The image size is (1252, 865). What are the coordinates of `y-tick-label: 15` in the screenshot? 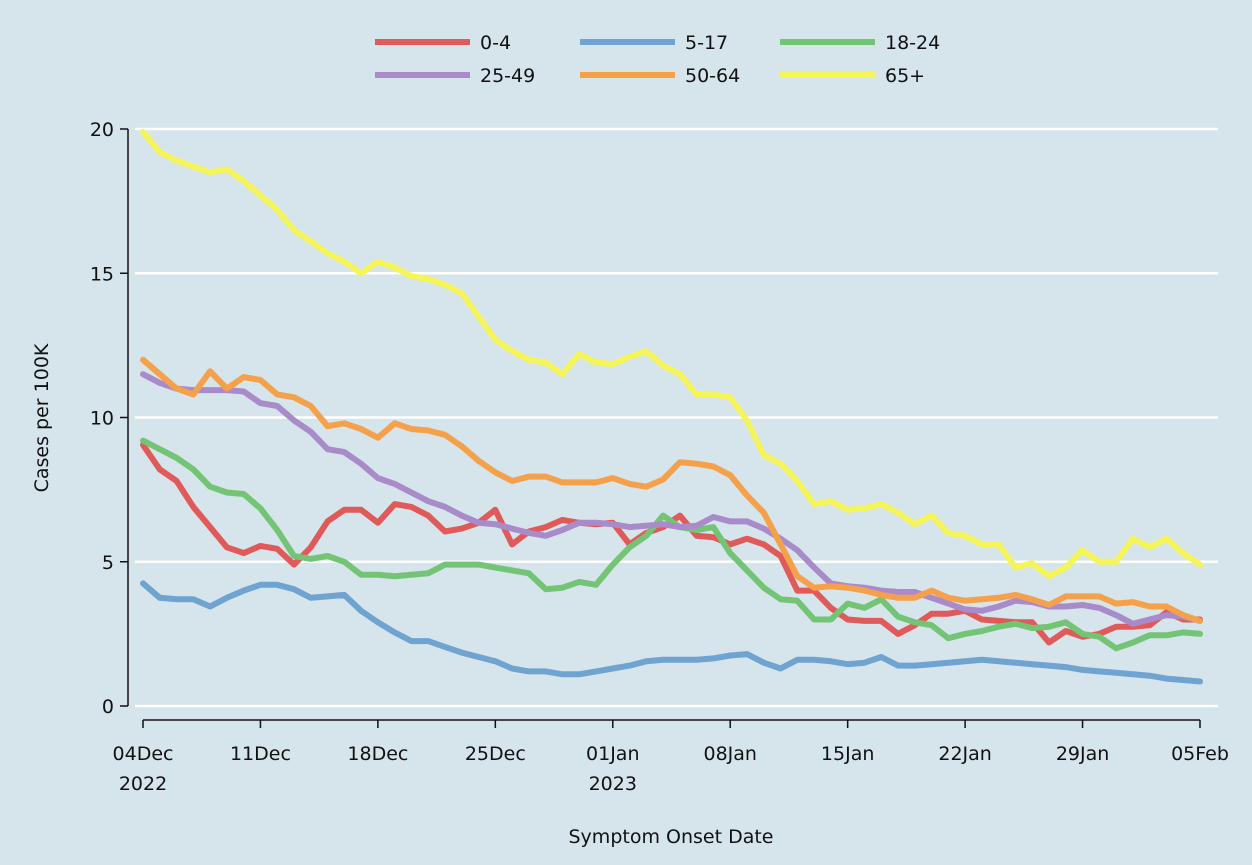 It's located at (102, 274).